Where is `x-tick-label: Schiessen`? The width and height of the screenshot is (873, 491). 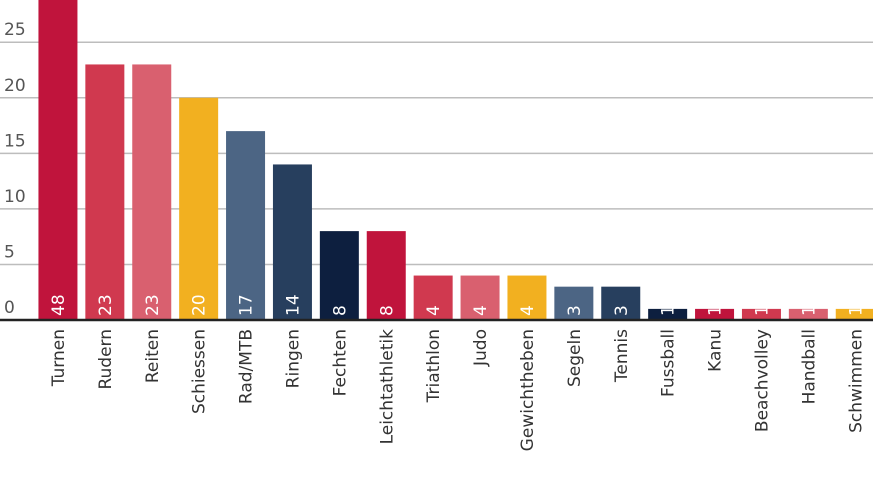
x-tick-label: Schiessen is located at coordinates (200, 371).